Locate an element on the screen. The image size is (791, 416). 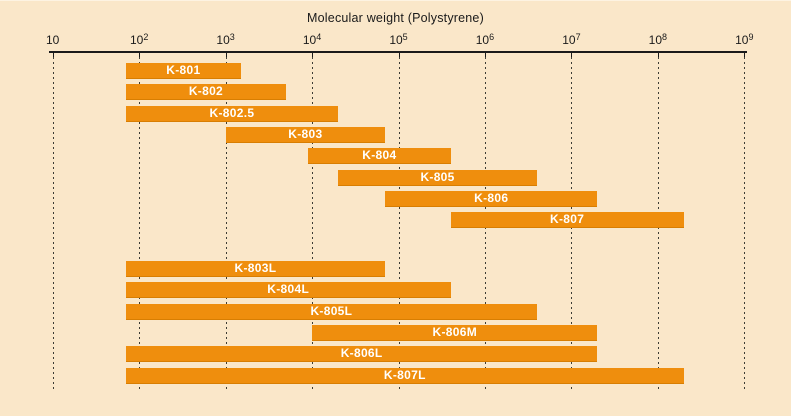
bar-k-802-5: K-802.5 is located at coordinates (232, 113).